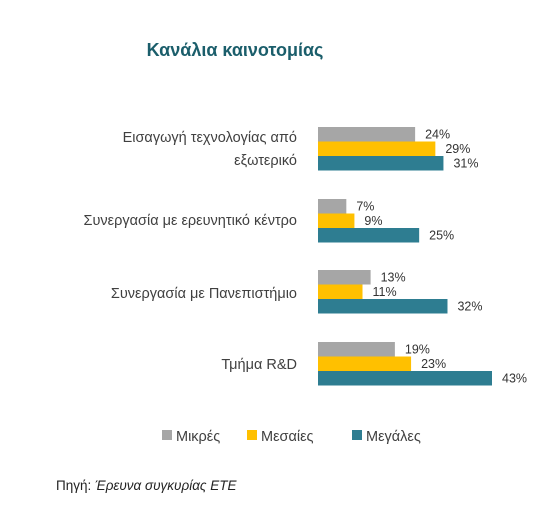 The height and width of the screenshot is (516, 560). What do you see at coordinates (441, 236) in the screenshot?
I see `data-label: 25%` at bounding box center [441, 236].